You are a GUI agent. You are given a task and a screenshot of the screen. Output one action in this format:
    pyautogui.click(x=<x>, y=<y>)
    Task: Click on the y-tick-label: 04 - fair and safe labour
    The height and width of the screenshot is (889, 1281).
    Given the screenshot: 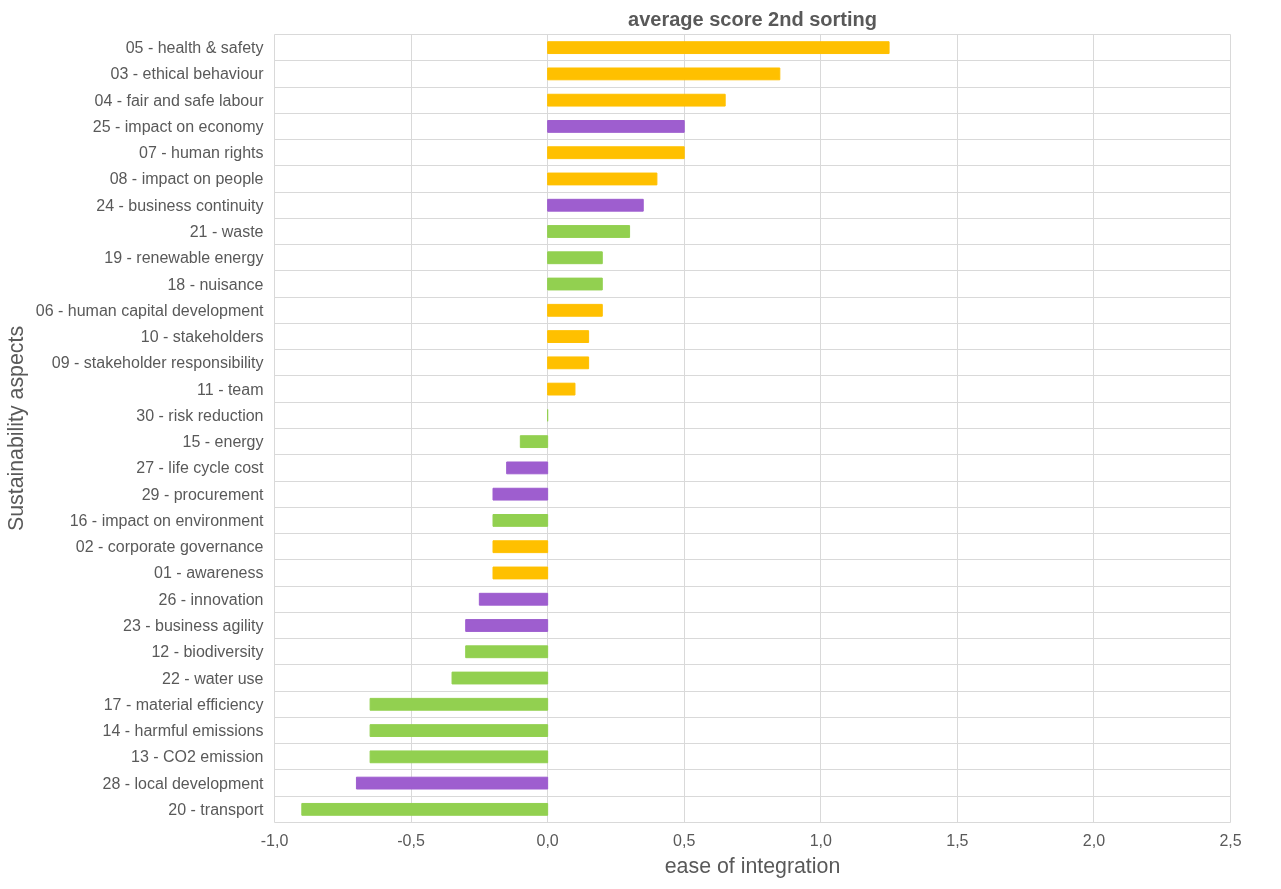 What is the action you would take?
    pyautogui.click(x=179, y=100)
    